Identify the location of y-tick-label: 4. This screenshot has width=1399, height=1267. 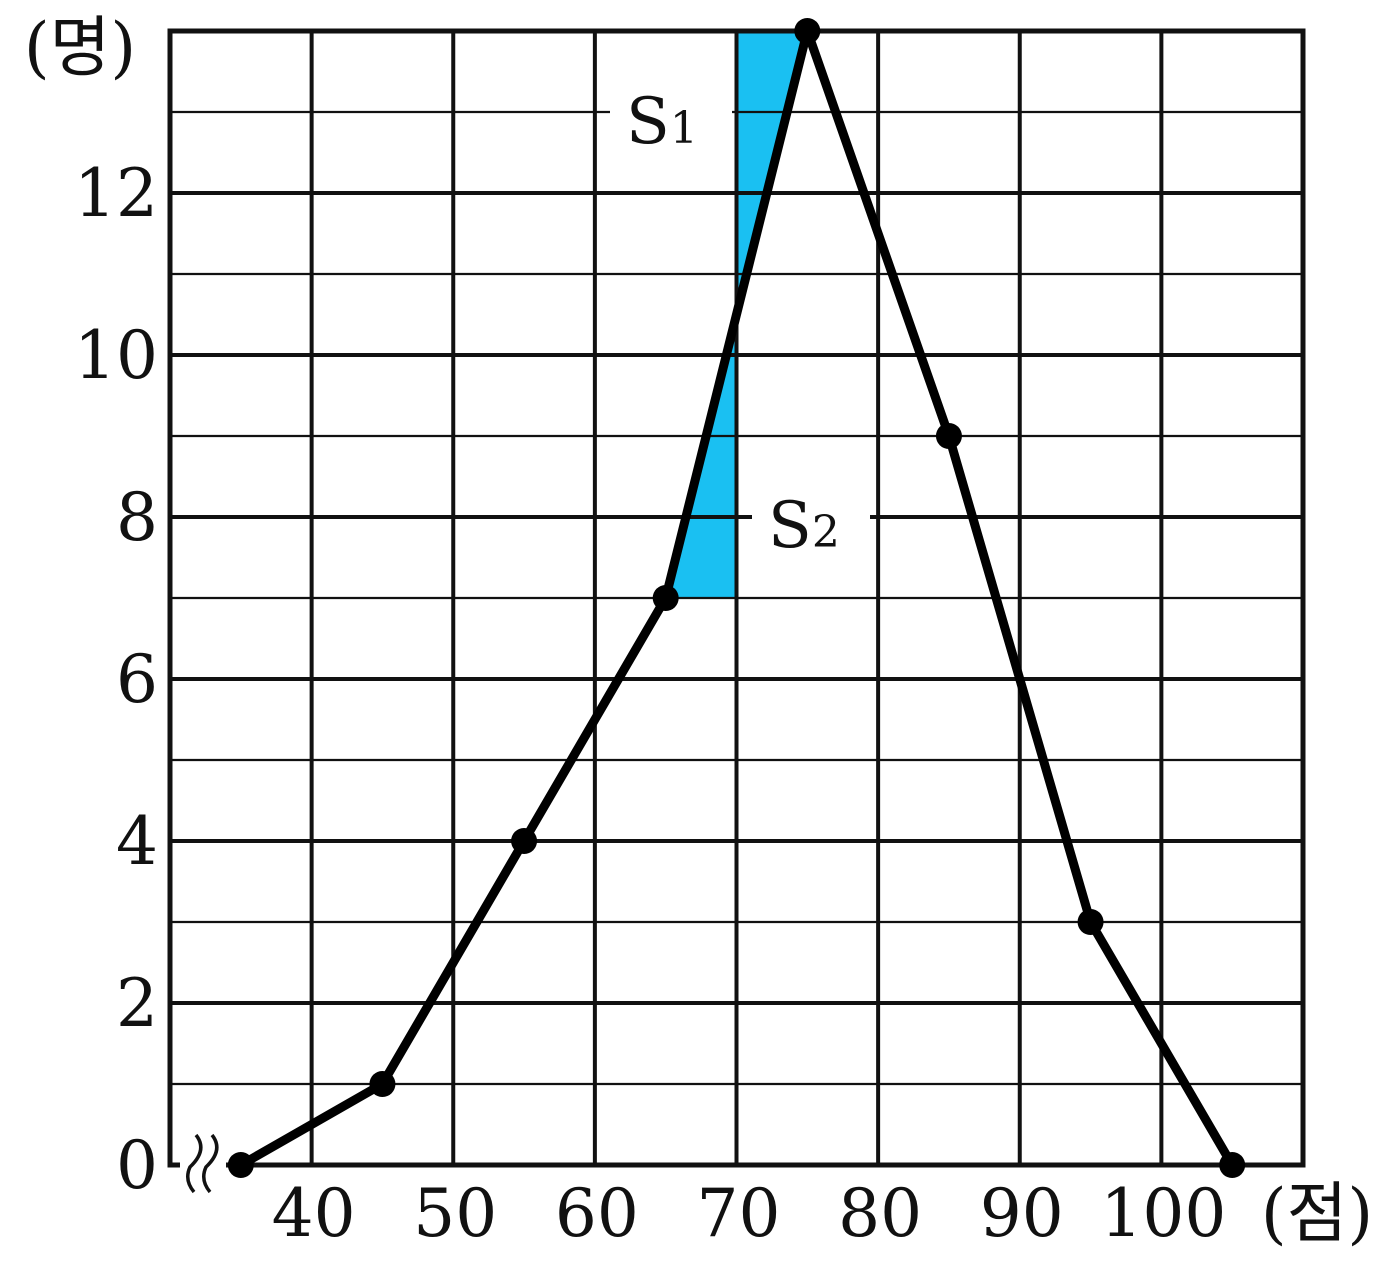
(137, 841).